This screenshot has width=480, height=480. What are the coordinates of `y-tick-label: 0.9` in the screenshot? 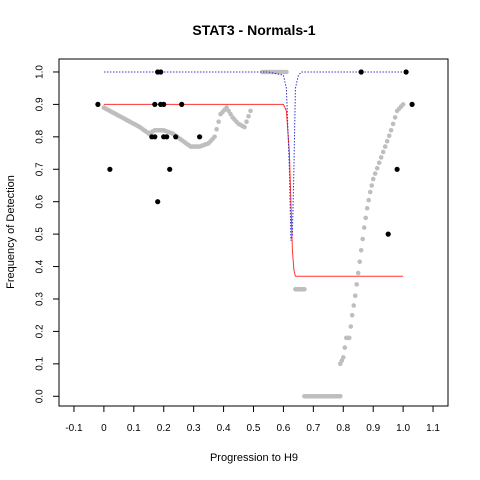 It's located at (40, 104).